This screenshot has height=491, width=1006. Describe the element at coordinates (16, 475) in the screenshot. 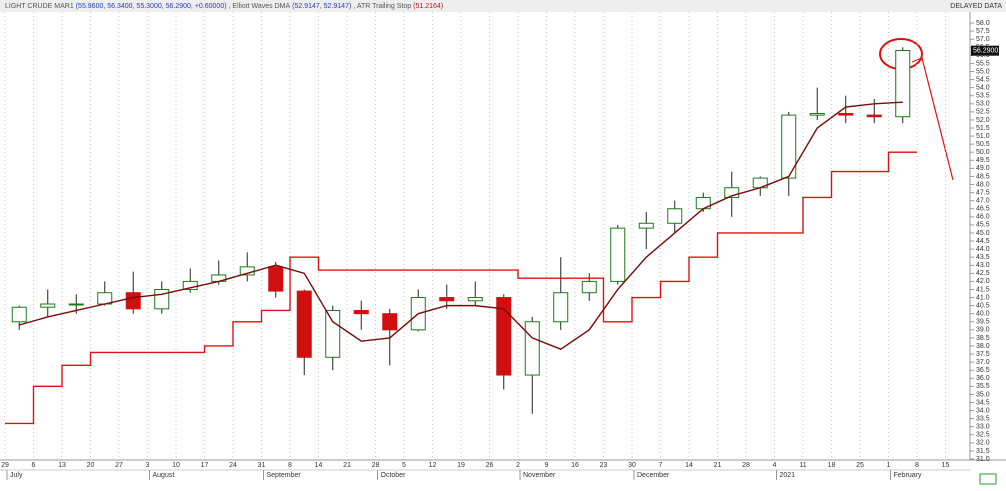

I see `month-label: July` at that location.